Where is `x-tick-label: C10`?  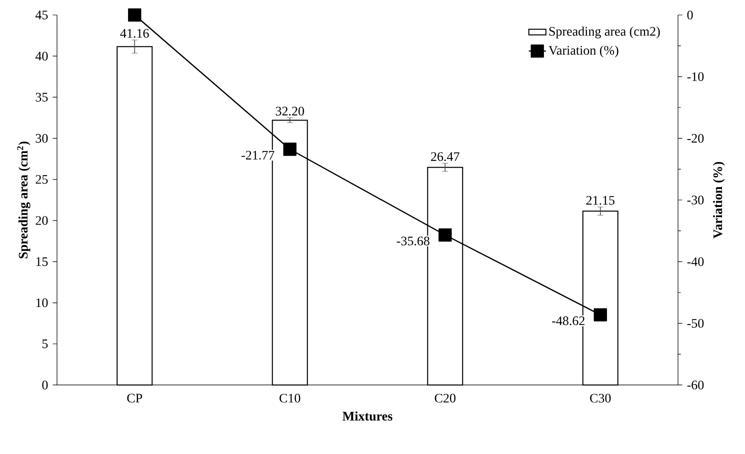 x-tick-label: C10 is located at coordinates (290, 398).